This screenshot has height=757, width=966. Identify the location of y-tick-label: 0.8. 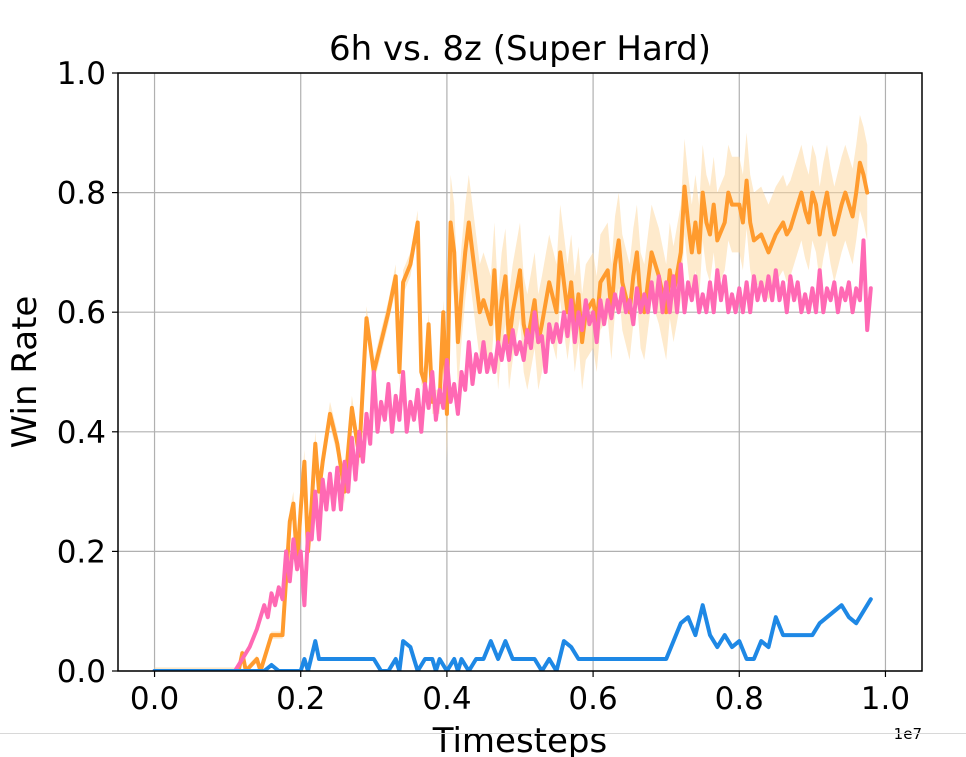
(81, 194).